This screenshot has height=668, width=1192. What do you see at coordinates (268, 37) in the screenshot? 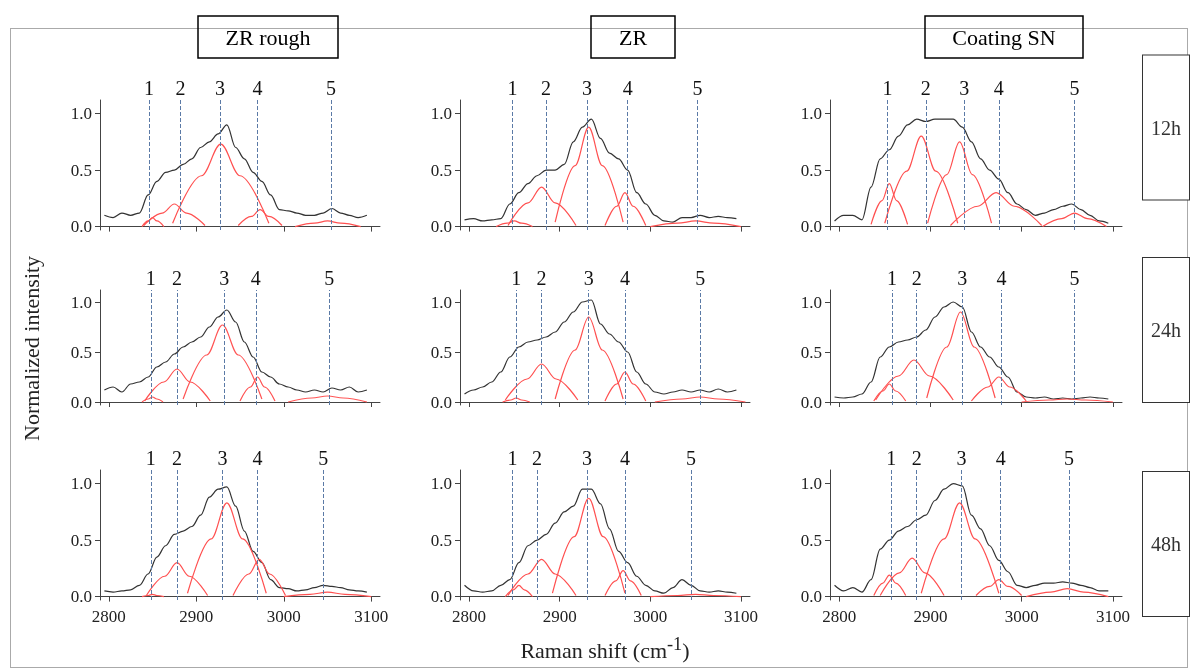
I see `chart-title: ZR rough` at bounding box center [268, 37].